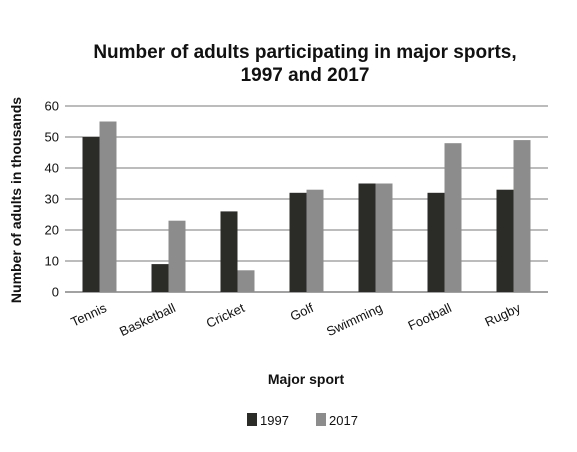  I want to click on legend-swatch-2017, so click(321, 419).